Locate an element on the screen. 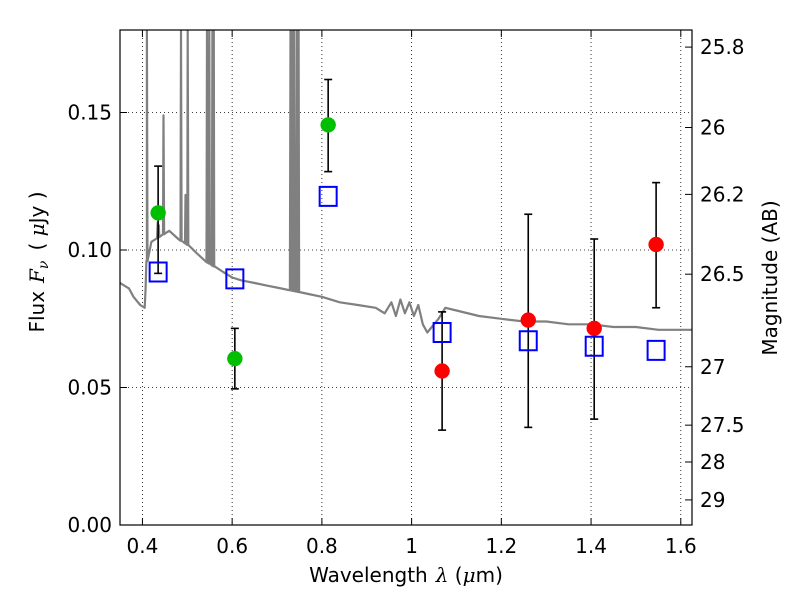 This screenshot has height=600, width=800. y-axis-subscript: ν is located at coordinates (44, 264).